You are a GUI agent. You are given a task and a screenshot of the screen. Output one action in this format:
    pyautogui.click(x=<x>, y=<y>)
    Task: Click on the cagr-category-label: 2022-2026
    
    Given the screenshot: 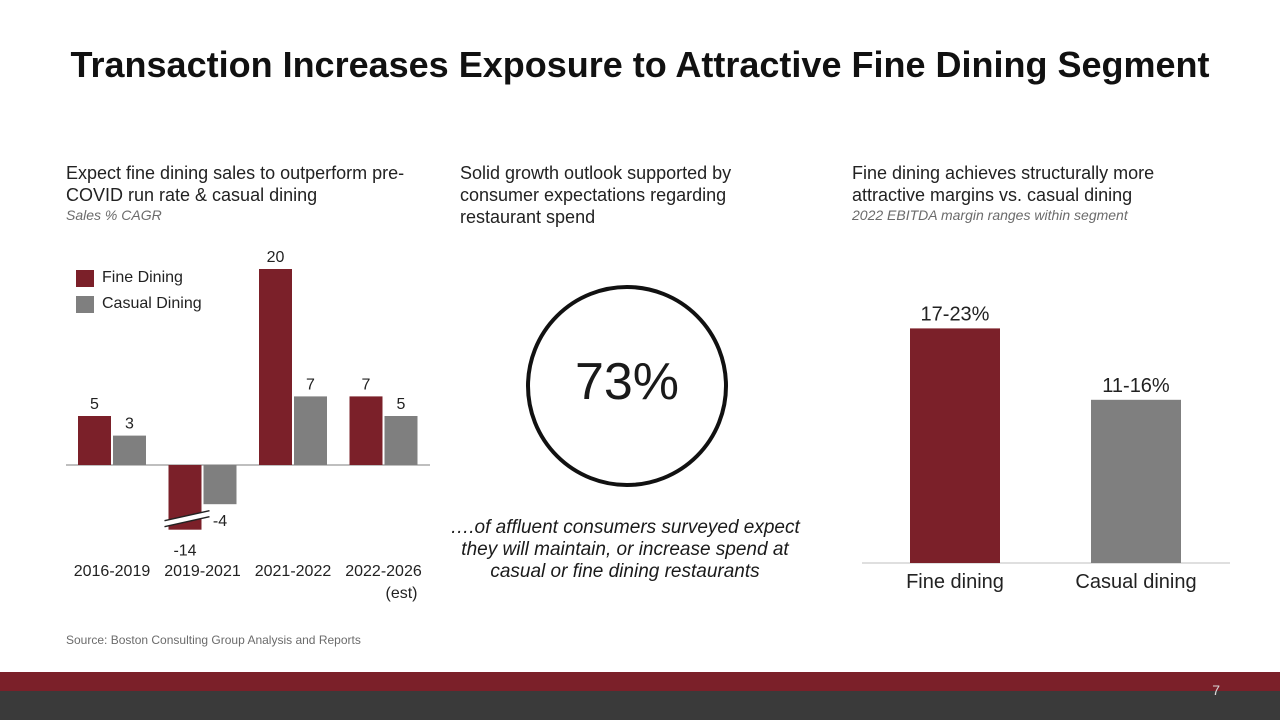 What is the action you would take?
    pyautogui.click(x=383, y=571)
    